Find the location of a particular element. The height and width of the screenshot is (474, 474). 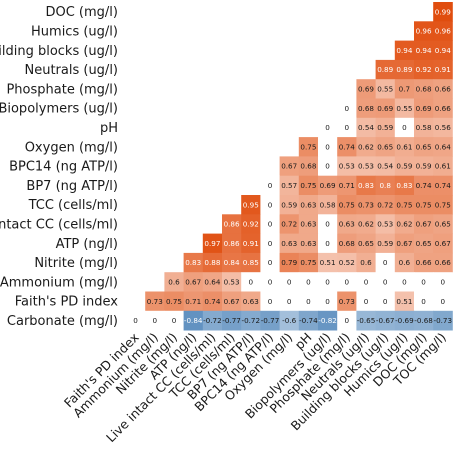

cell-value-label: 0.64 is located at coordinates (443, 146).